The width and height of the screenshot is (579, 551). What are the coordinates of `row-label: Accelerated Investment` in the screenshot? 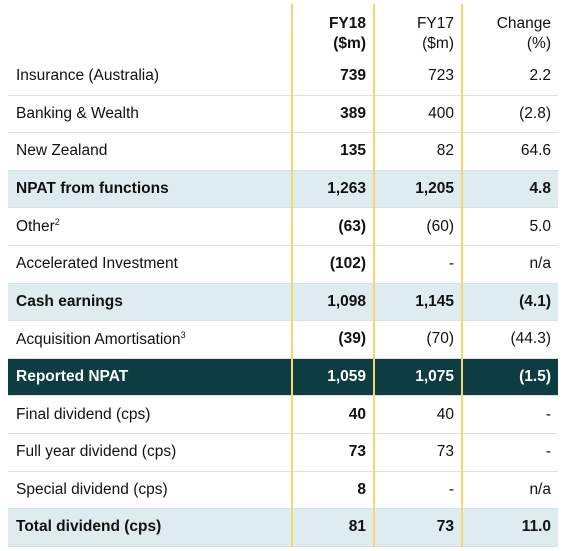 It's located at (150, 264).